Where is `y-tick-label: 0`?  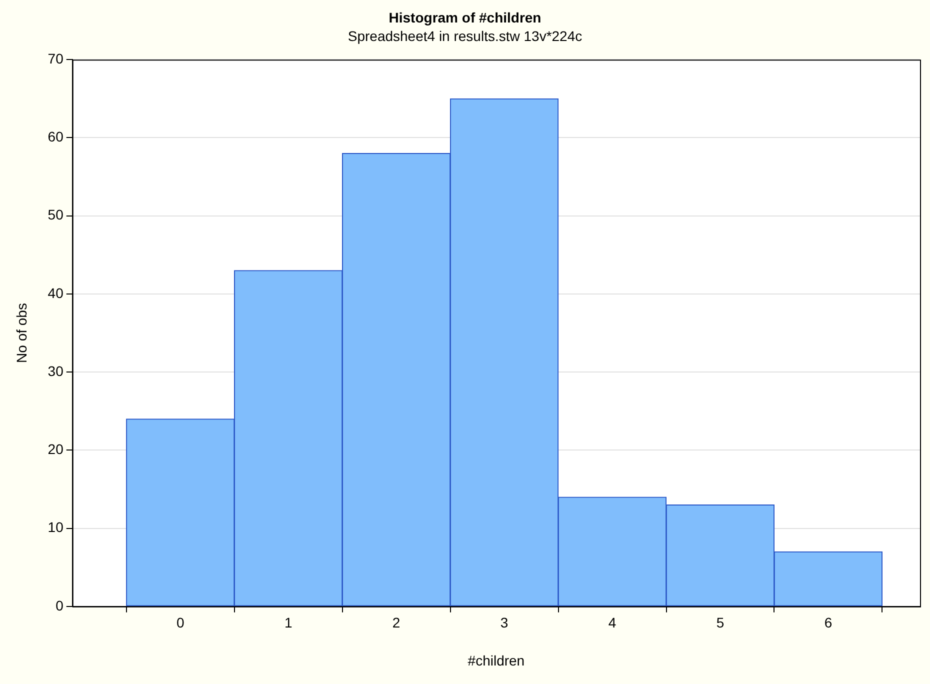
y-tick-label: 0 is located at coordinates (60, 605).